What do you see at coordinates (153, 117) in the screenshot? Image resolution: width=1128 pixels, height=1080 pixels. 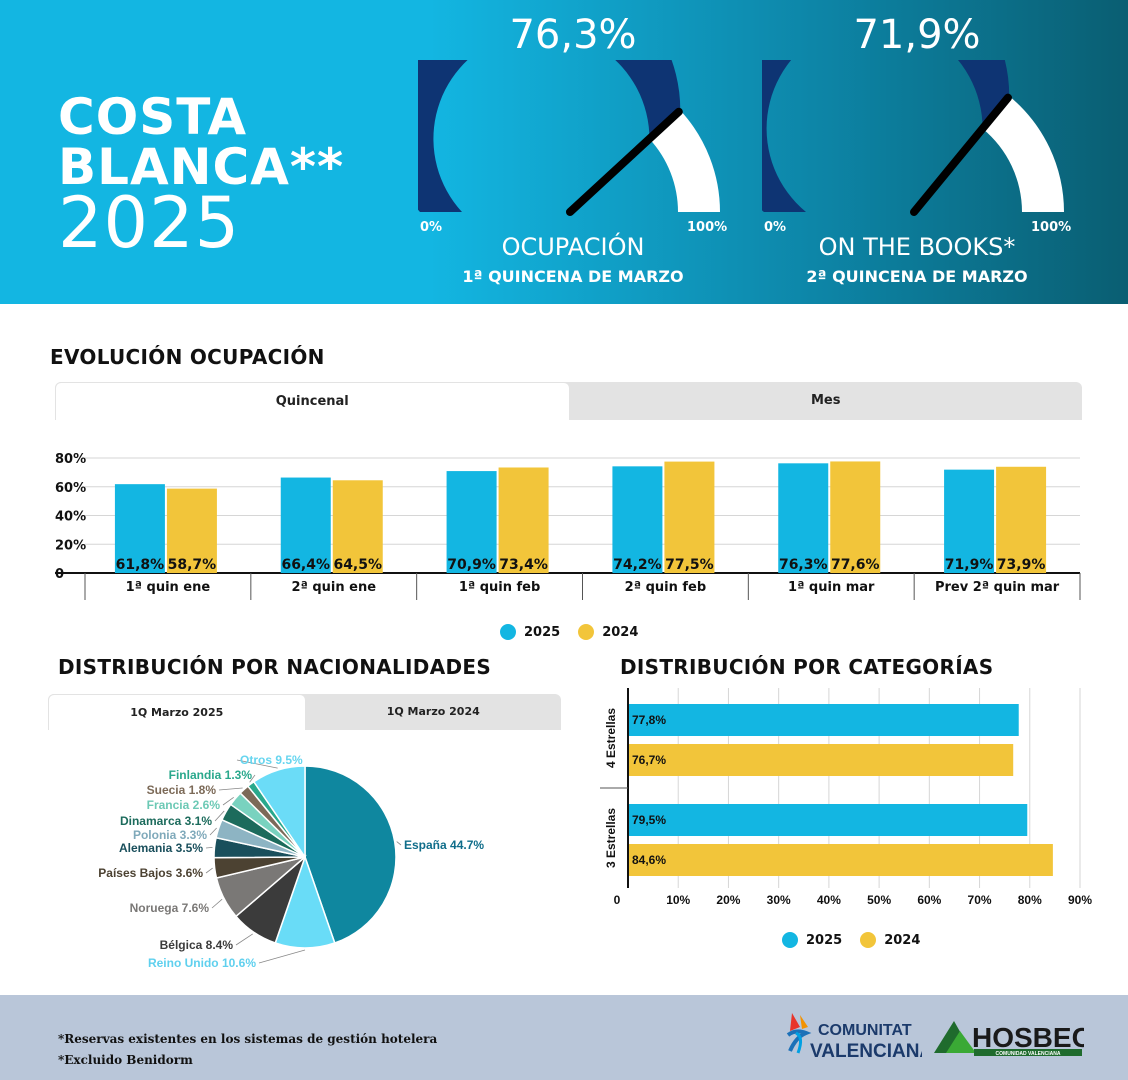 I see `brand-title-line1: COSTA` at bounding box center [153, 117].